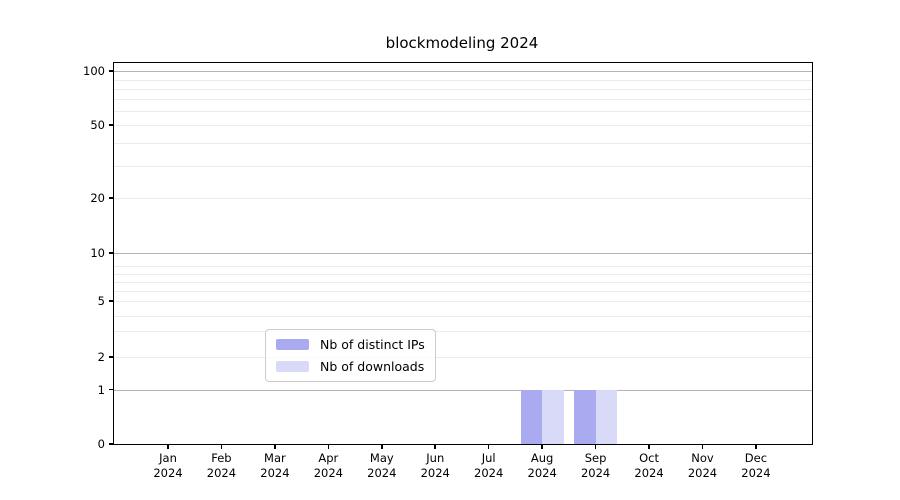 The width and height of the screenshot is (900, 500). Describe the element at coordinates (97, 253) in the screenshot. I see `y-tick-label: 10` at that location.